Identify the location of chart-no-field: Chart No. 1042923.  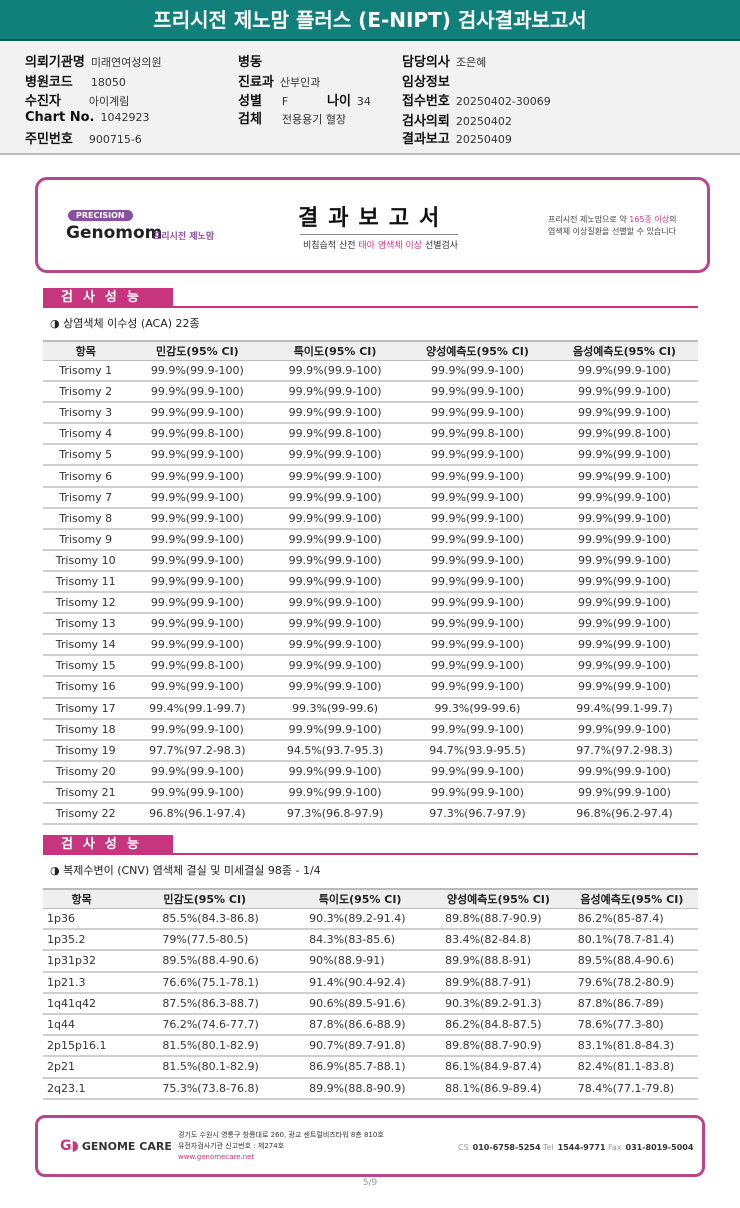
(87, 117).